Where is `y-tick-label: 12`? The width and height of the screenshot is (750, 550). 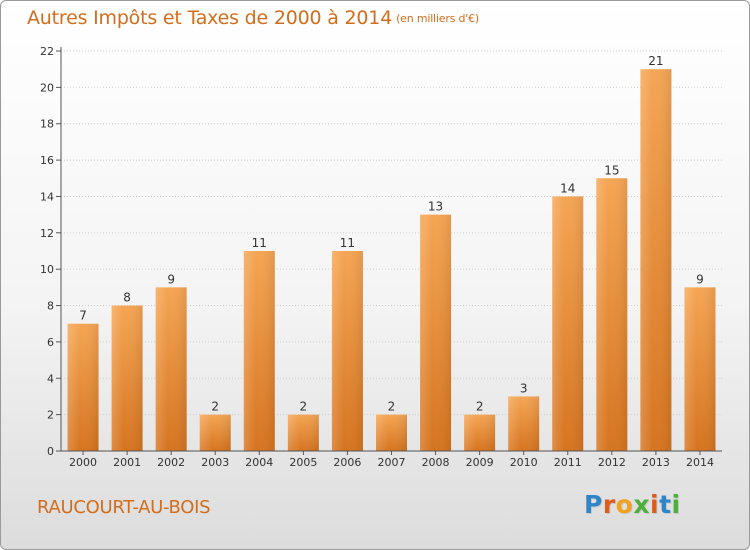
y-tick-label: 12 is located at coordinates (47, 233).